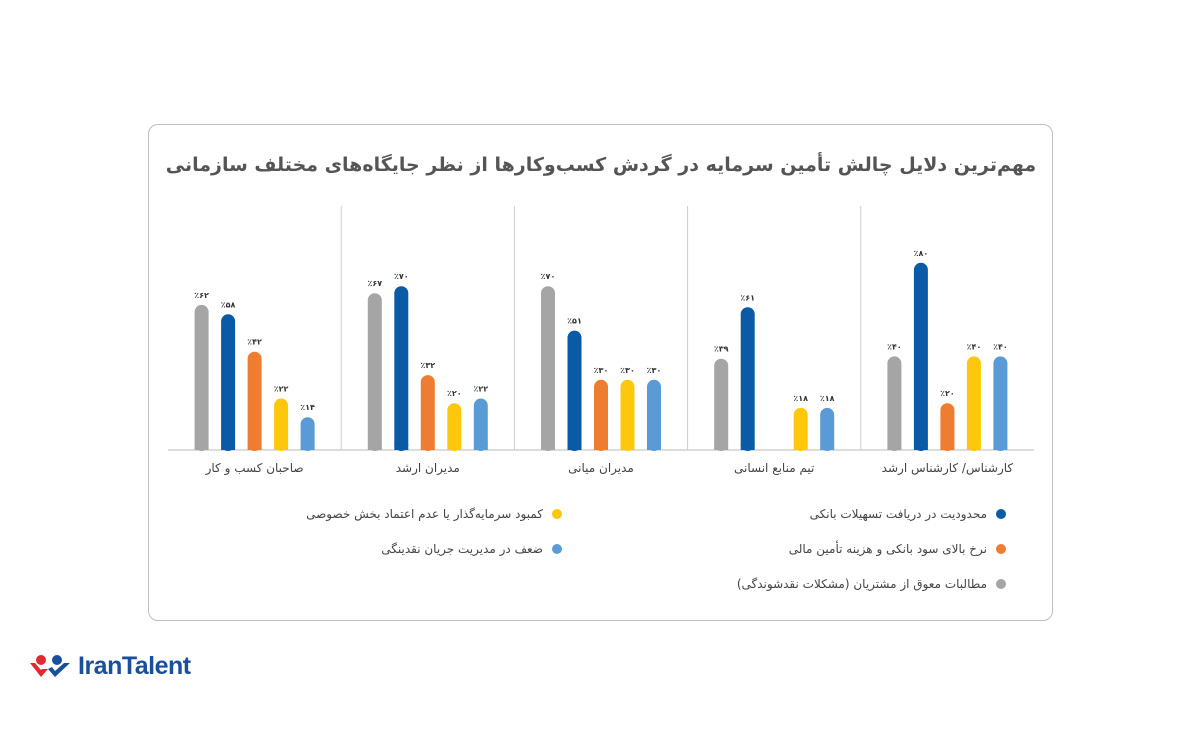  Describe the element at coordinates (574, 321) in the screenshot. I see `data-label: ٪۵۱` at that location.